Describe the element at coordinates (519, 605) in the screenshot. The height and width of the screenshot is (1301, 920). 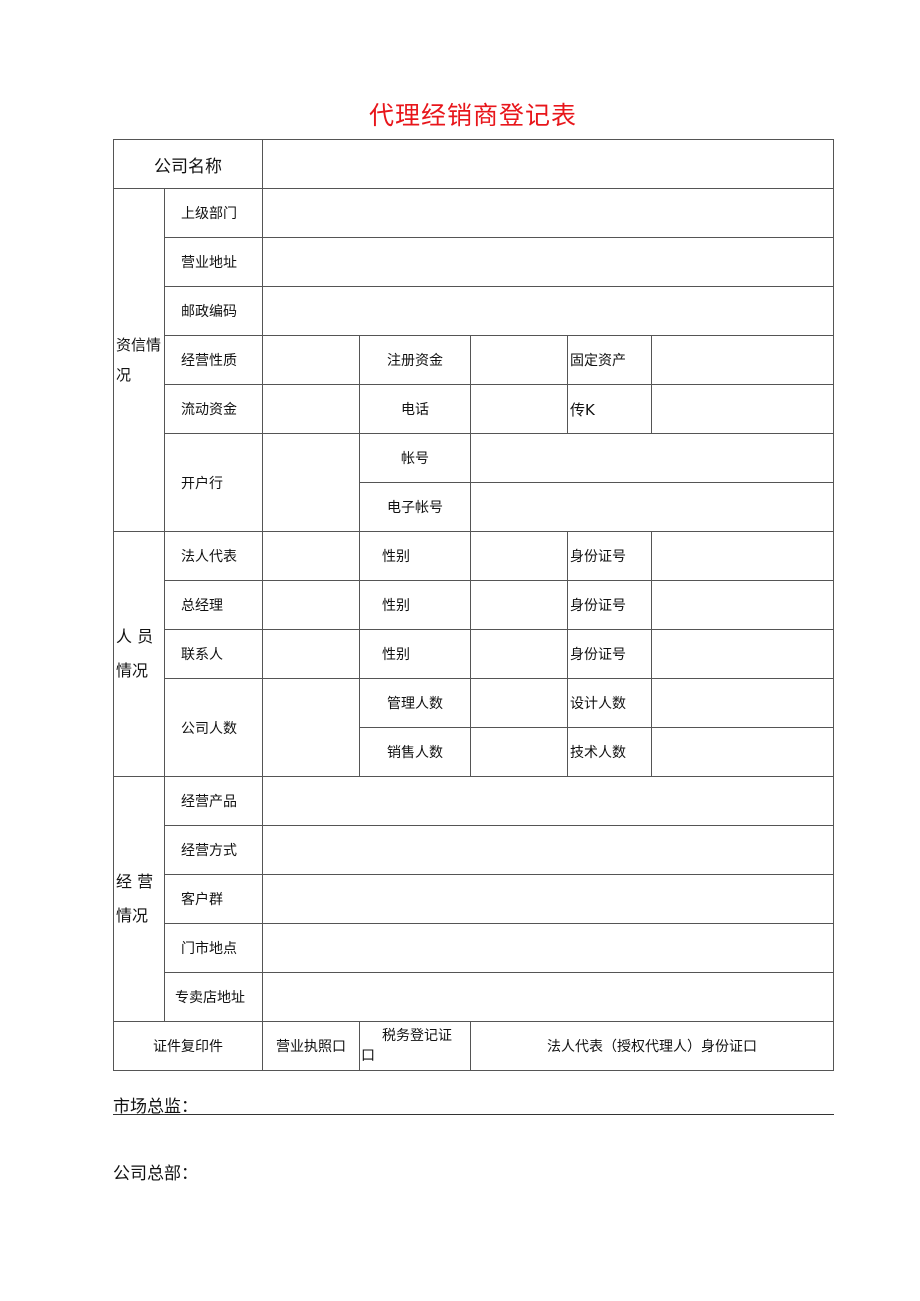
I see `gm-gender-field` at that location.